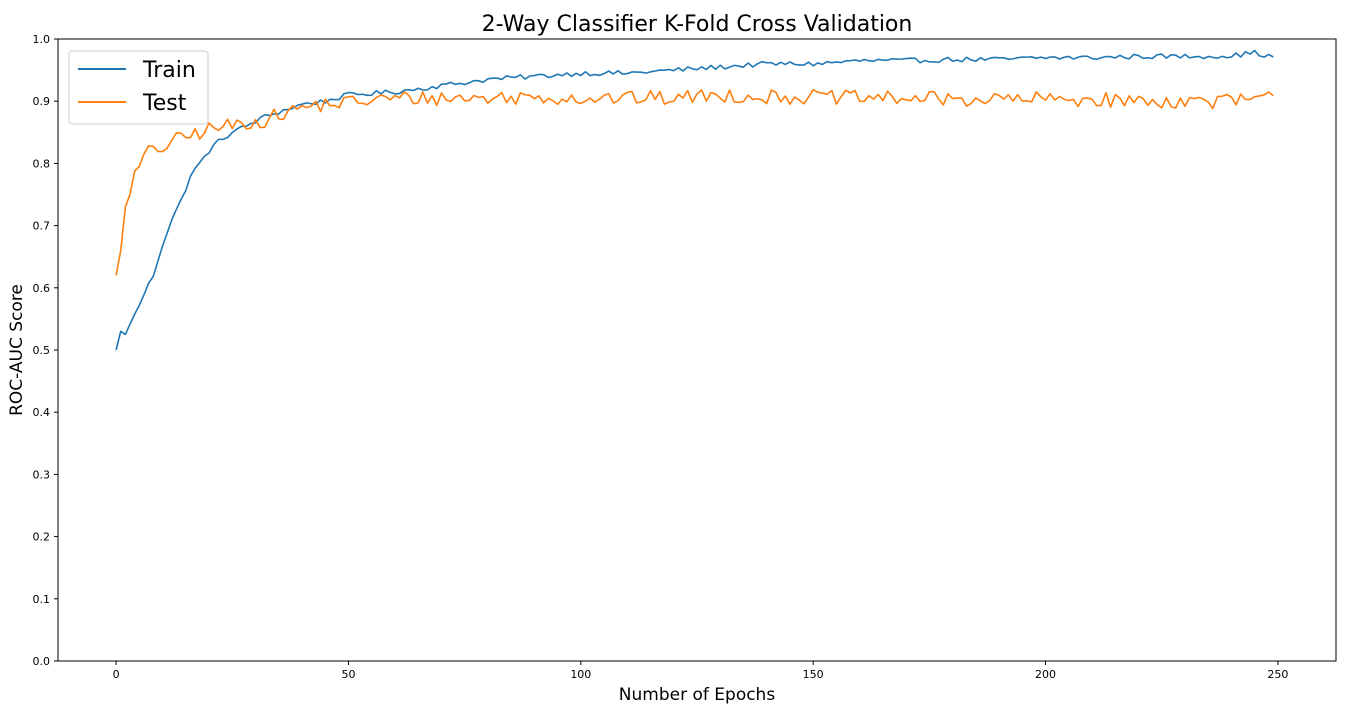 The image size is (1349, 712). Describe the element at coordinates (42, 163) in the screenshot. I see `y-tick-label: 0.8` at that location.